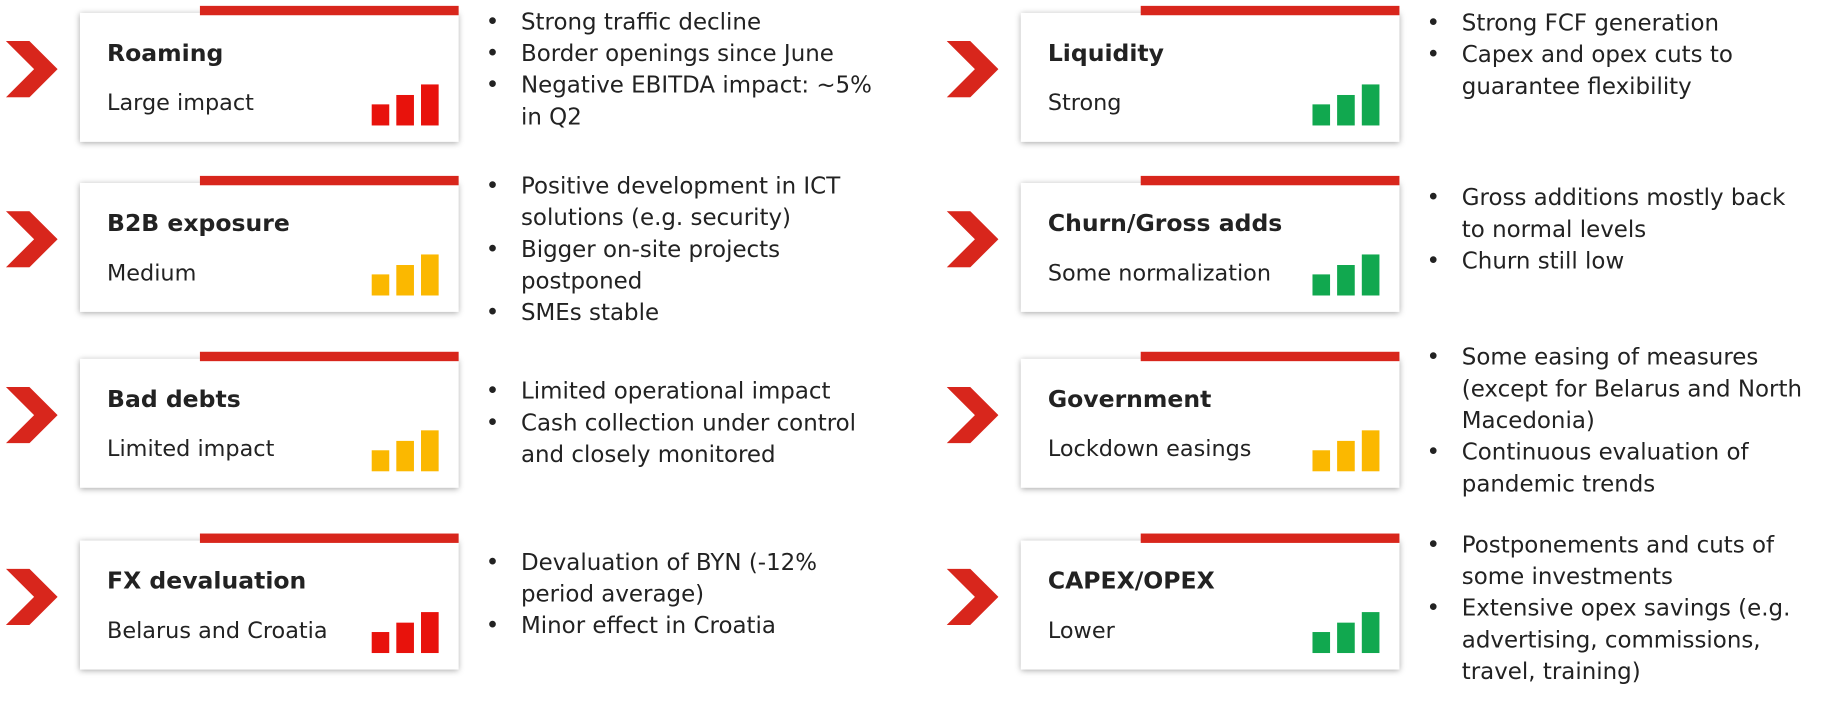 This screenshot has width=1844, height=727. What do you see at coordinates (180, 103) in the screenshot?
I see `card-status: Large impact` at bounding box center [180, 103].